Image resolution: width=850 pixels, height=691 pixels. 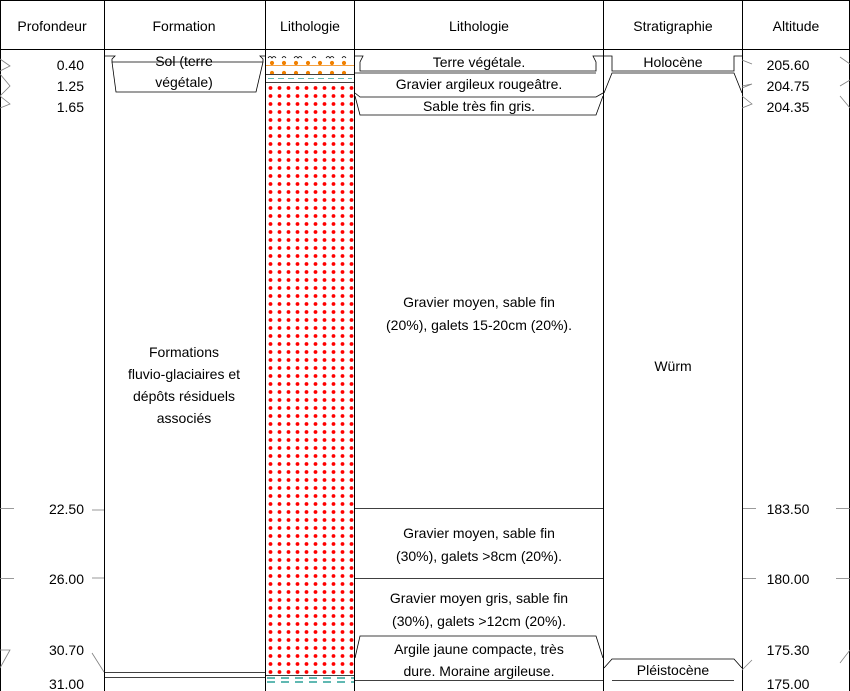 I want to click on formation-line: dépôts résiduels, so click(x=184, y=396).